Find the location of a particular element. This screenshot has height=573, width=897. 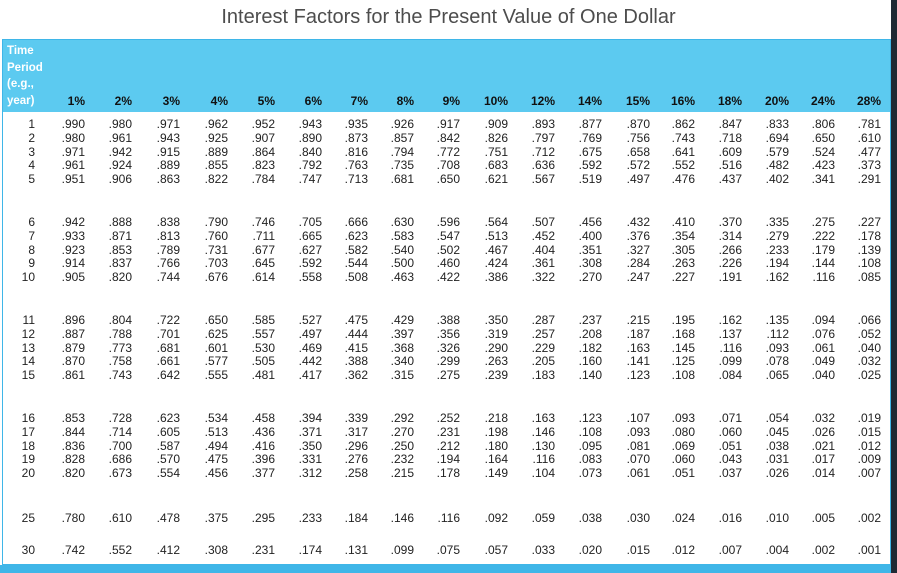

factor-cell: .187 is located at coordinates (638, 333).